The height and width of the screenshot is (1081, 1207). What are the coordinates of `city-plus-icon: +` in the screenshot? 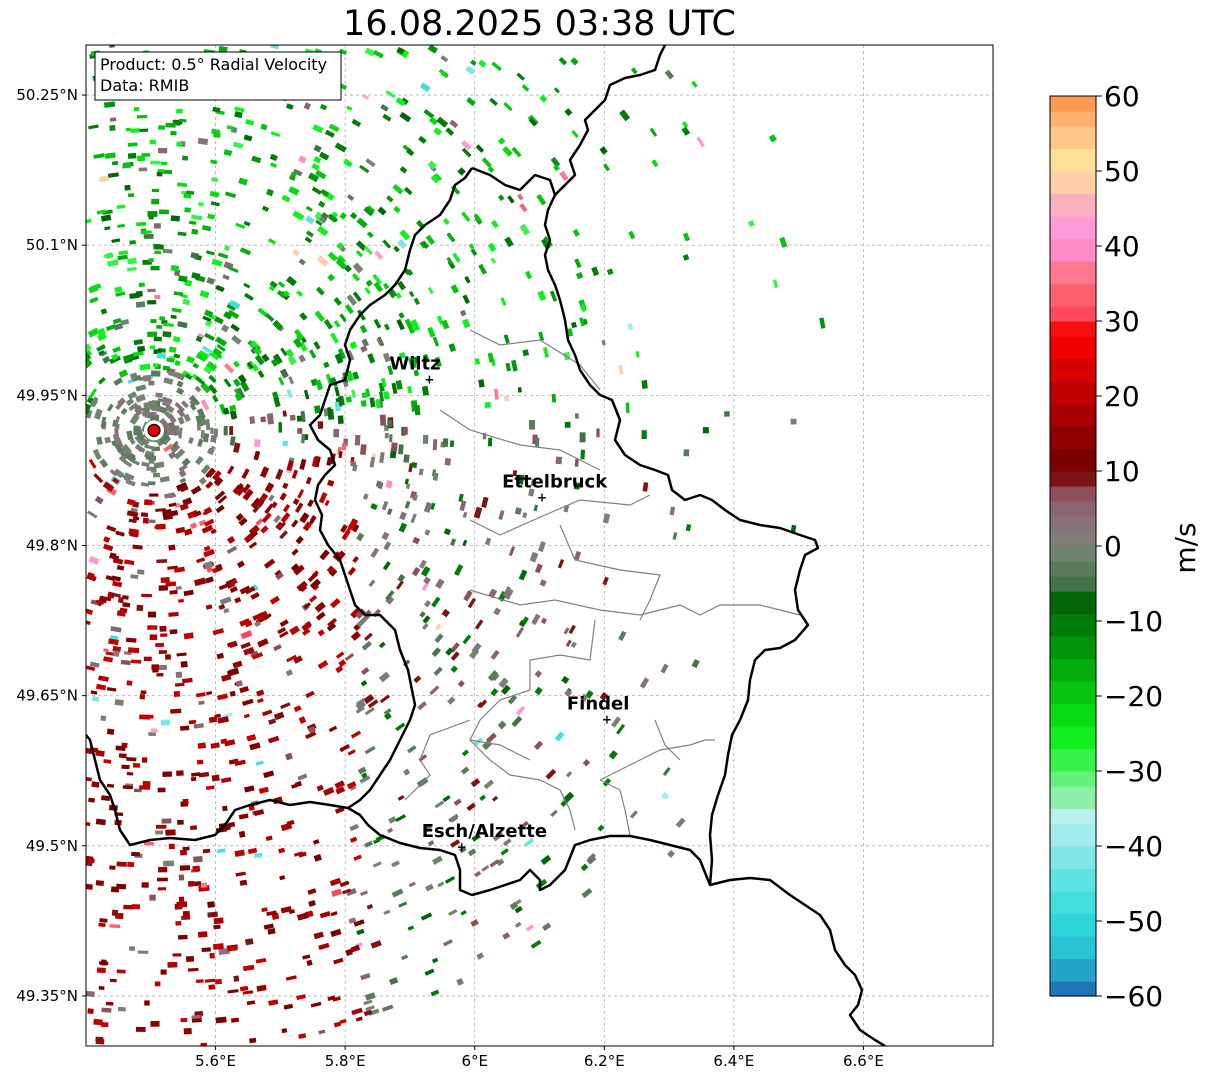 It's located at (607, 720).